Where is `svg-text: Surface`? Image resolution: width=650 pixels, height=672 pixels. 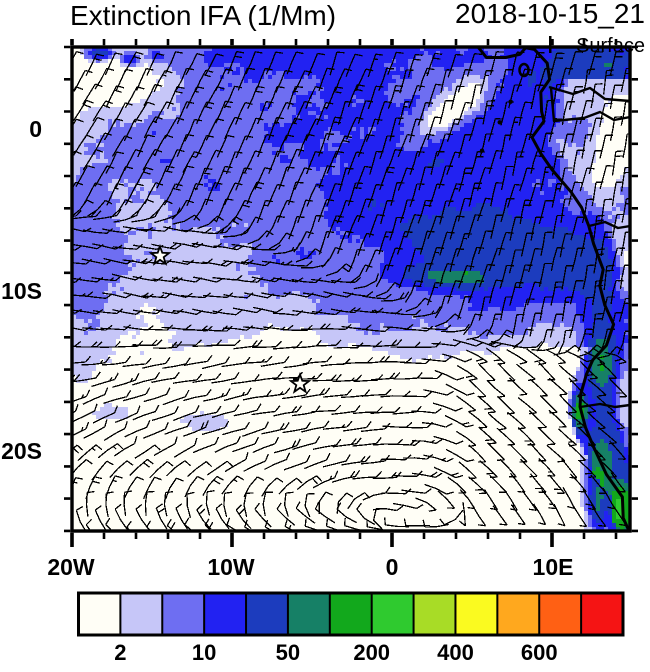
svg-text: Surface is located at coordinates (610, 46).